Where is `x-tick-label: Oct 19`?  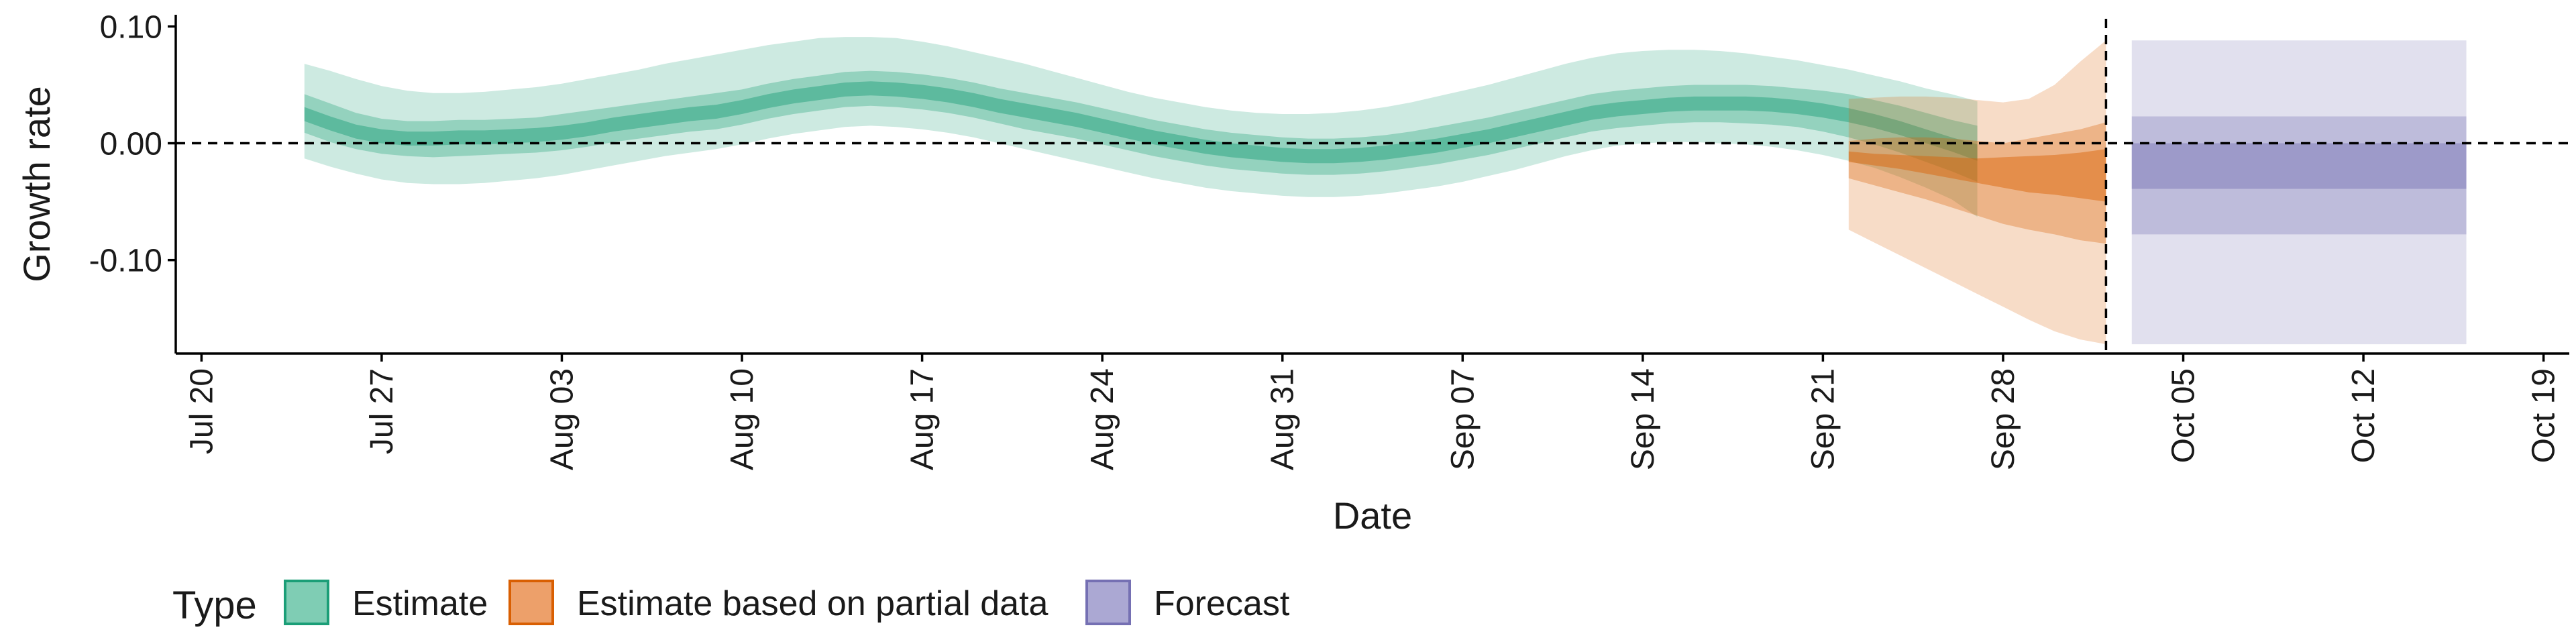 x-tick-label: Oct 19 is located at coordinates (2544, 415).